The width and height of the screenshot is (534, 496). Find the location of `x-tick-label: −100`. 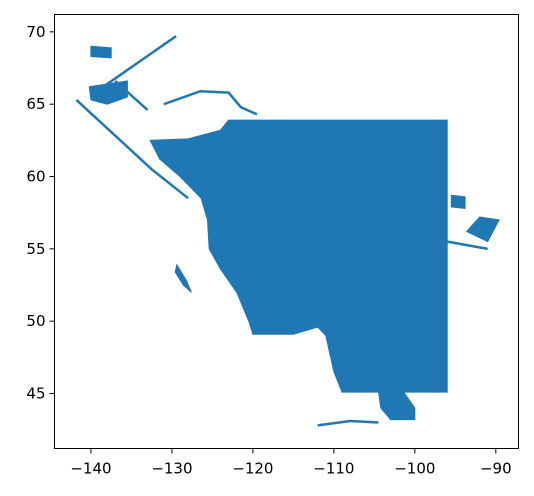

x-tick-label: −100 is located at coordinates (414, 469).